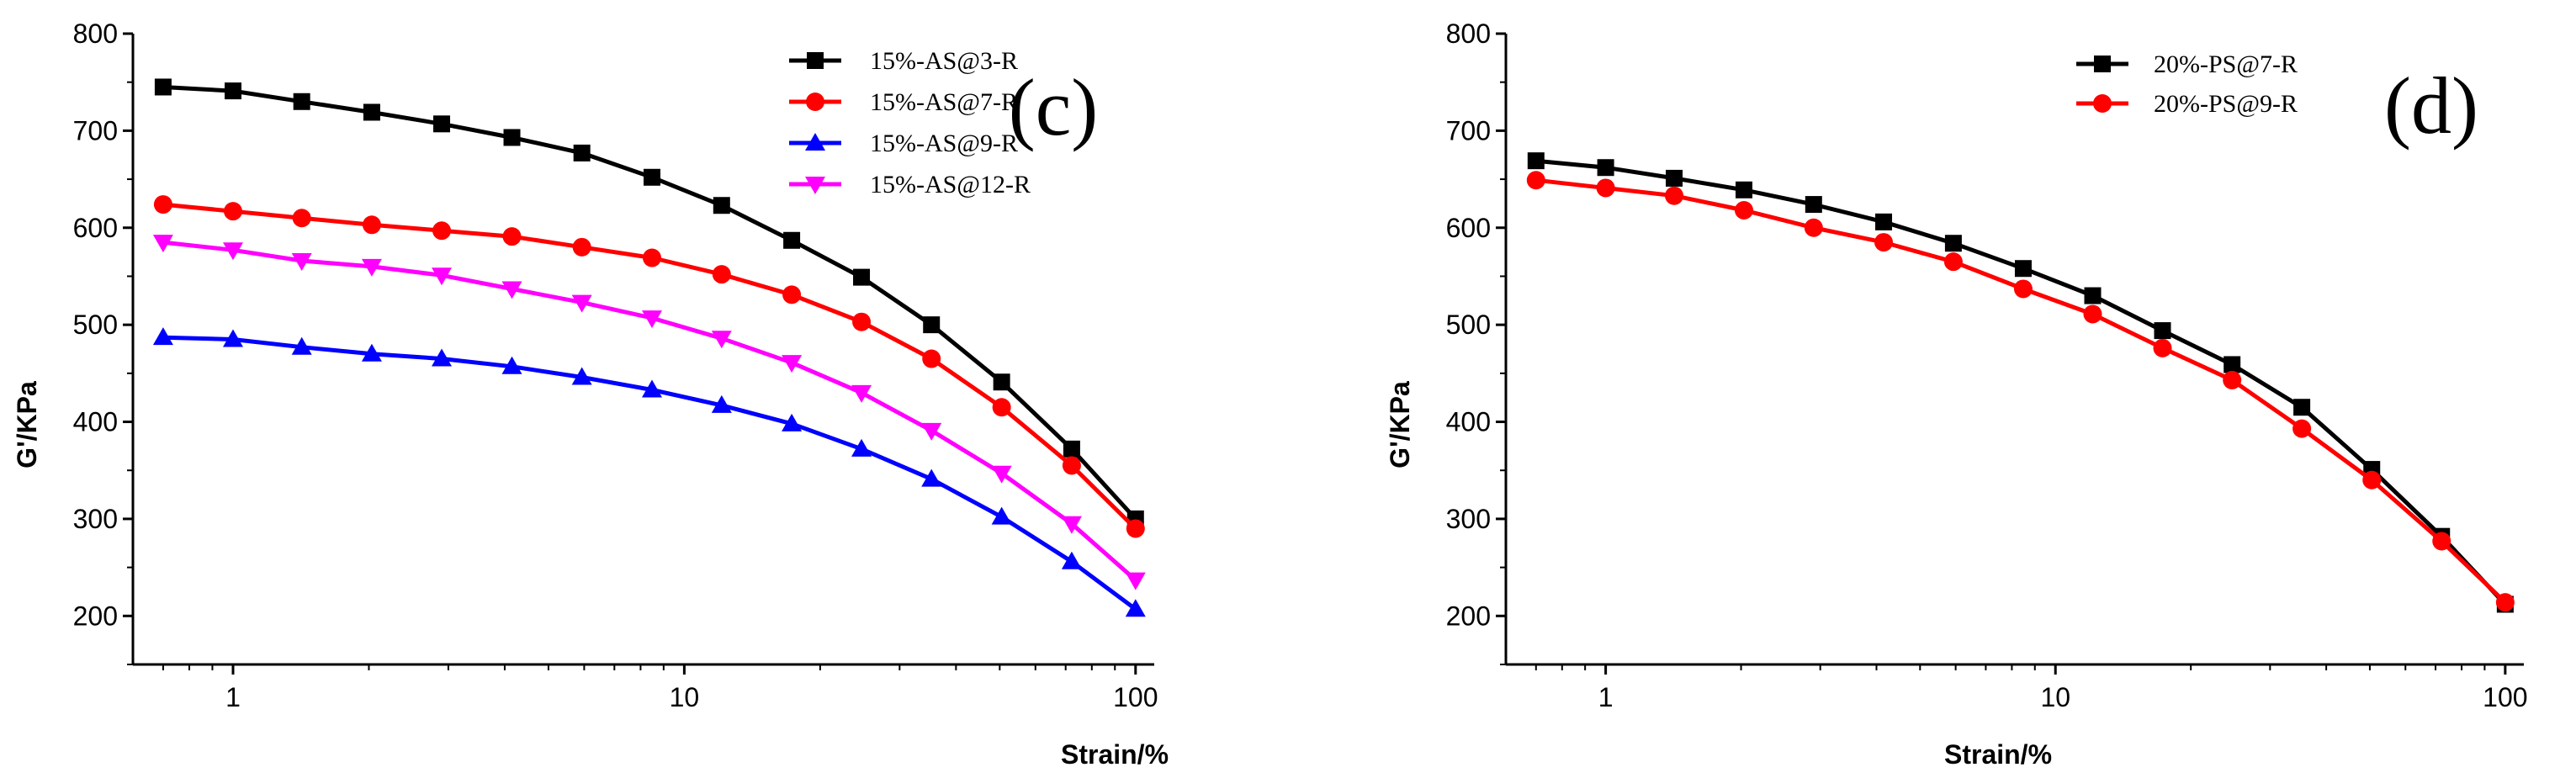  I want to click on x-tick-label: 10, so click(685, 697).